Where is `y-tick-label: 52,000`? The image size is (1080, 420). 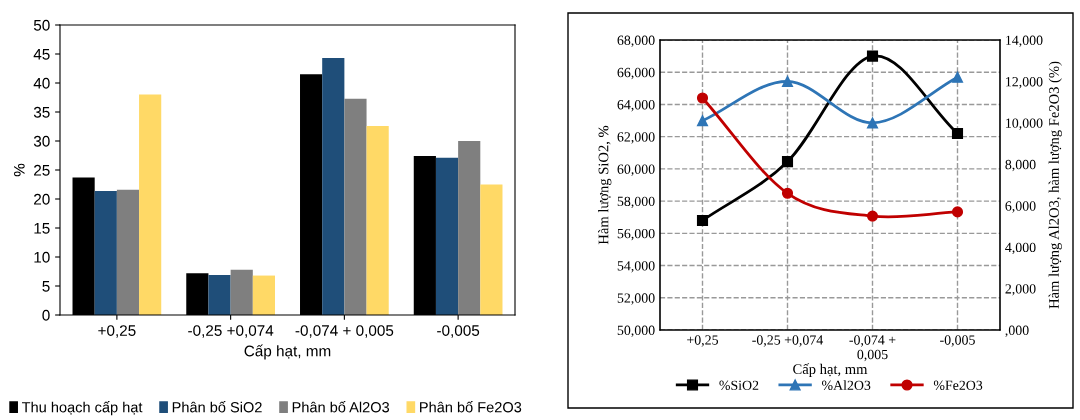
y-tick-label: 52,000 is located at coordinates (636, 299).